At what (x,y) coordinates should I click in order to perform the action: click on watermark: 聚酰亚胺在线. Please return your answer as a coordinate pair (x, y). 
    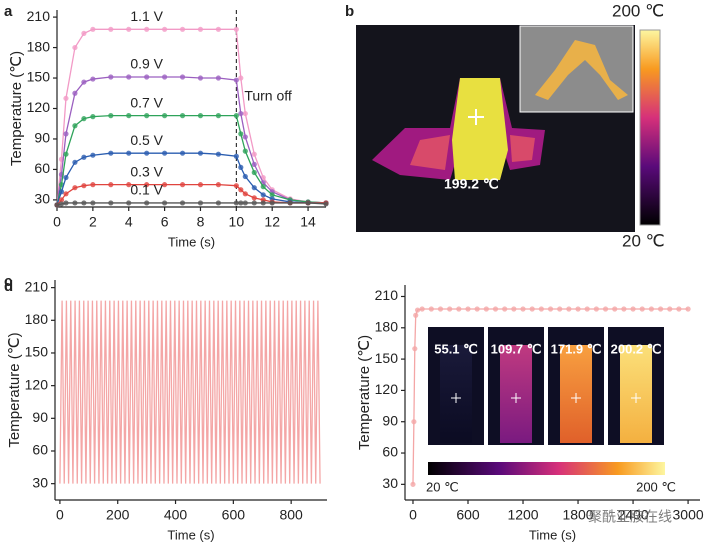
    Looking at the image, I should click on (630, 517).